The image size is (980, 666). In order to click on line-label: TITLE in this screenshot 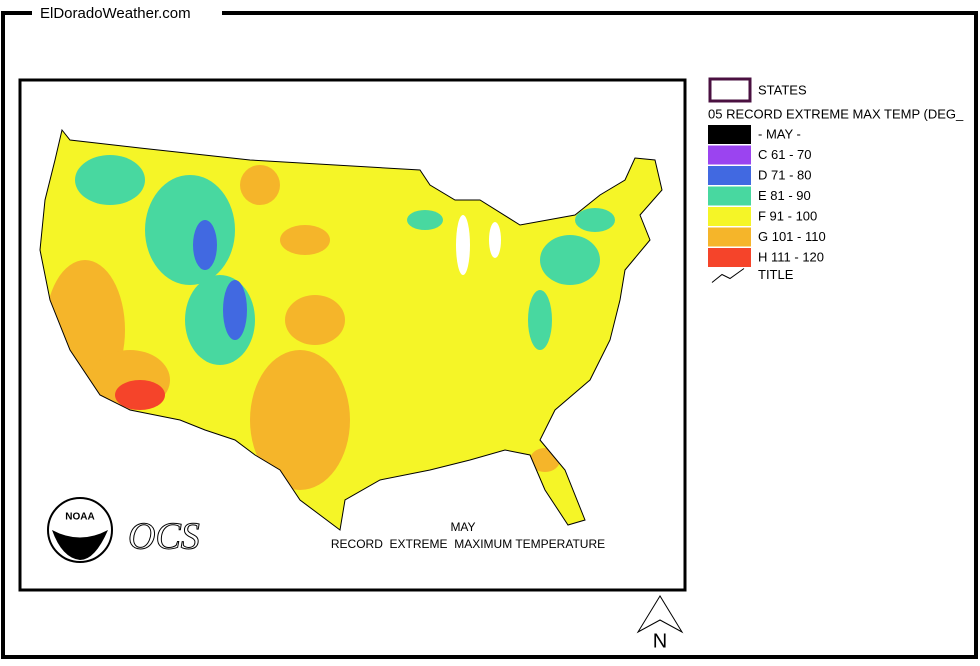, I will do `click(776, 274)`.